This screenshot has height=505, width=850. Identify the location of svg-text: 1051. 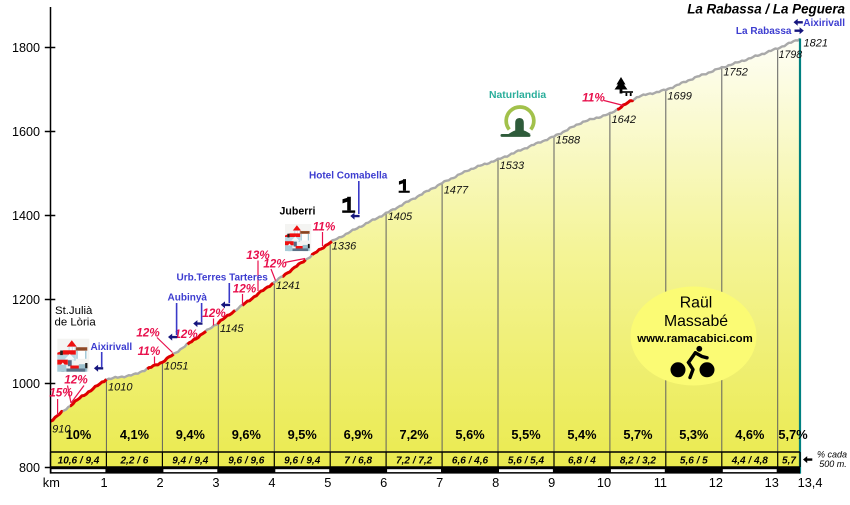
(176, 367).